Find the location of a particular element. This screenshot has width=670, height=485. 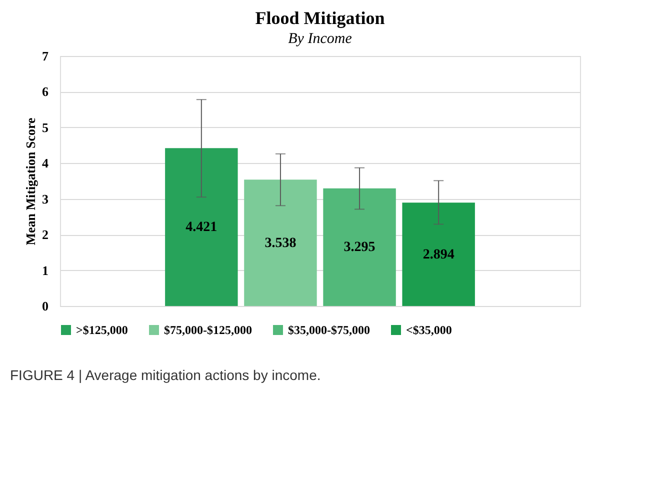

data-label: 4.421 is located at coordinates (202, 228).